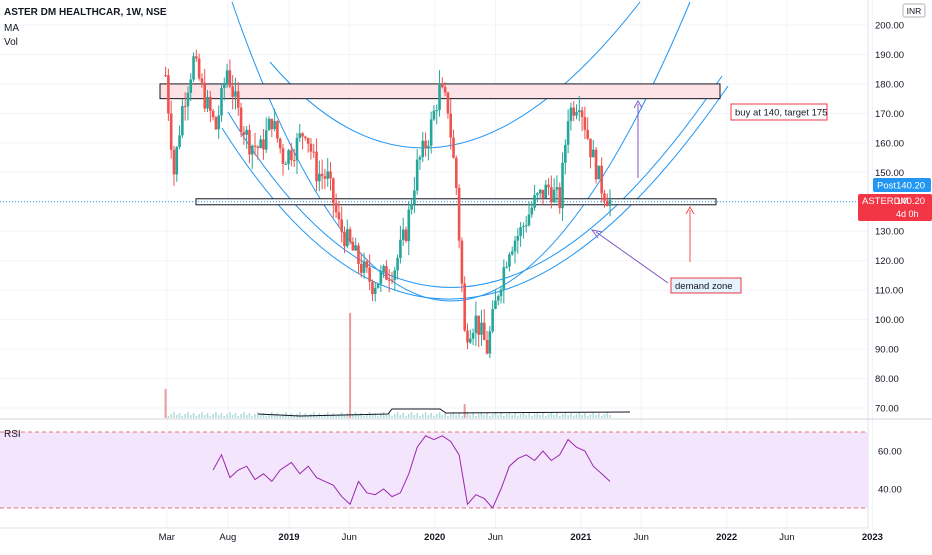 Image resolution: width=932 pixels, height=555 pixels. What do you see at coordinates (596, 234) in the screenshot?
I see `demand-zone-arrow-head` at bounding box center [596, 234].